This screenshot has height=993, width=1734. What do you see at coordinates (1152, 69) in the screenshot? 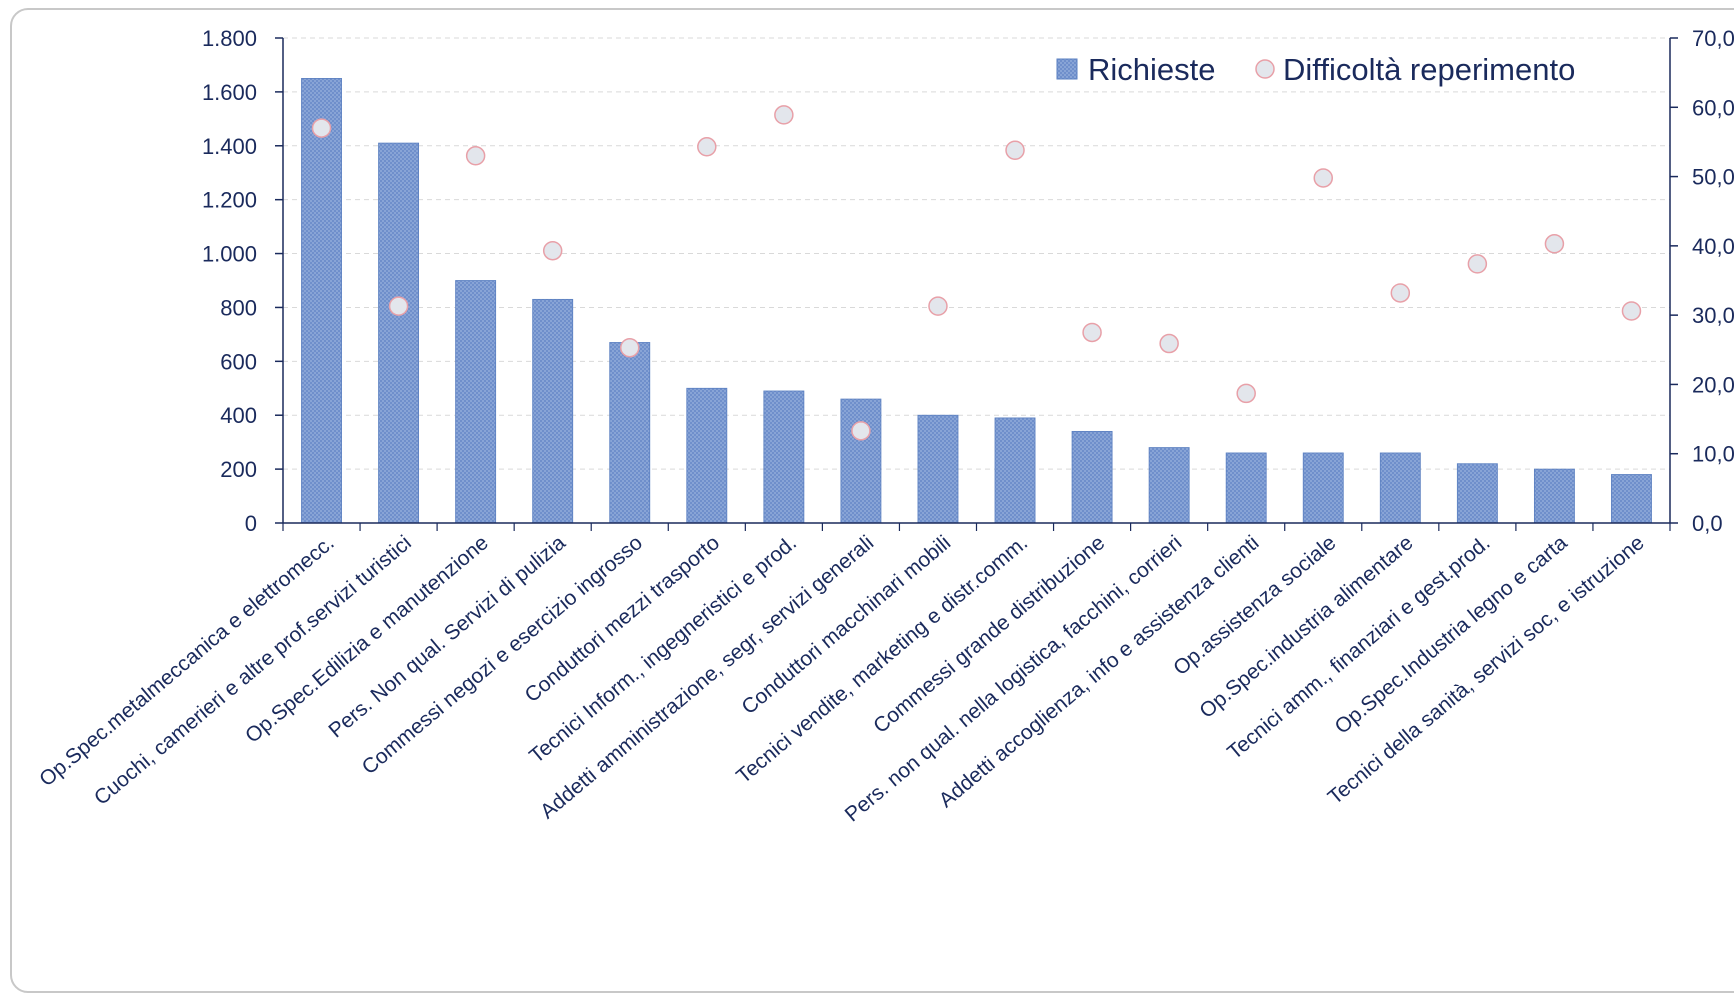
I see `legend-label-richieste: Richieste` at bounding box center [1152, 69].